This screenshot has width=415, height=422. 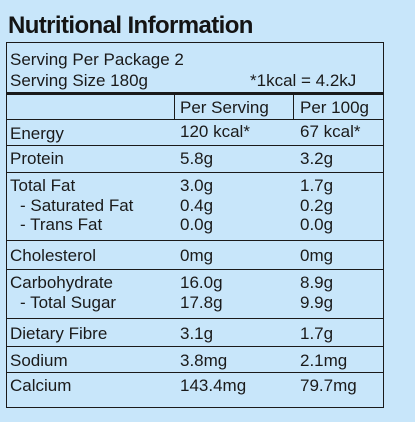 I want to click on serving-per-package: Serving Per Package 2, so click(x=97, y=59).